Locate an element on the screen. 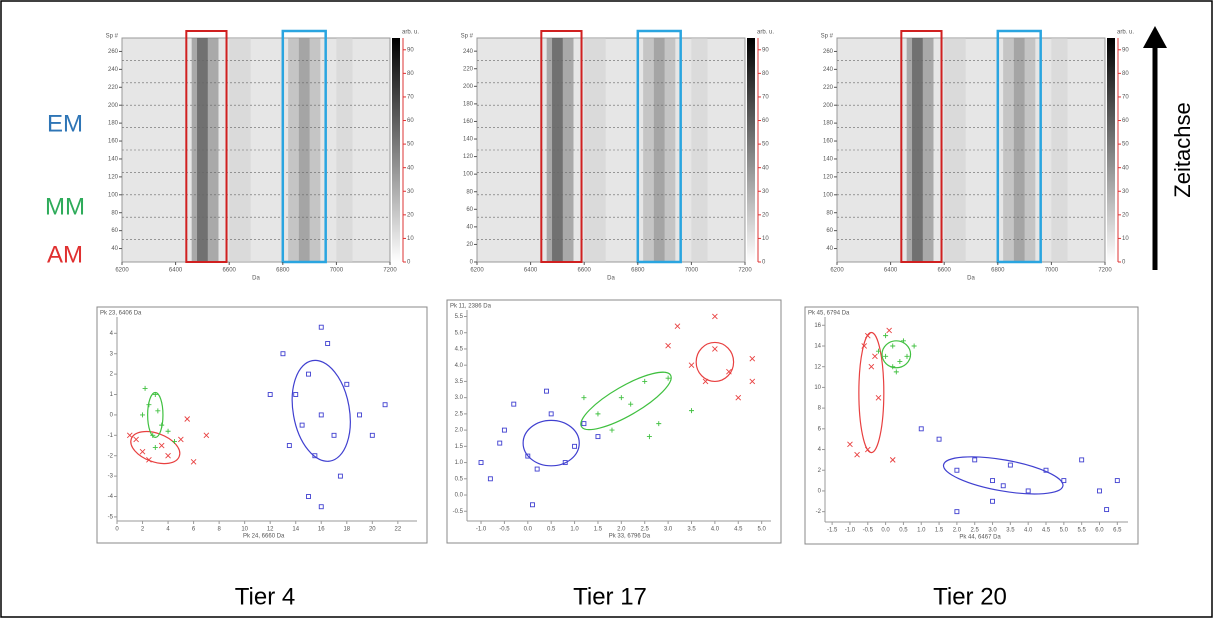 This screenshot has height=624, width=1214. x-tick-label: 5.0 is located at coordinates (1064, 531).